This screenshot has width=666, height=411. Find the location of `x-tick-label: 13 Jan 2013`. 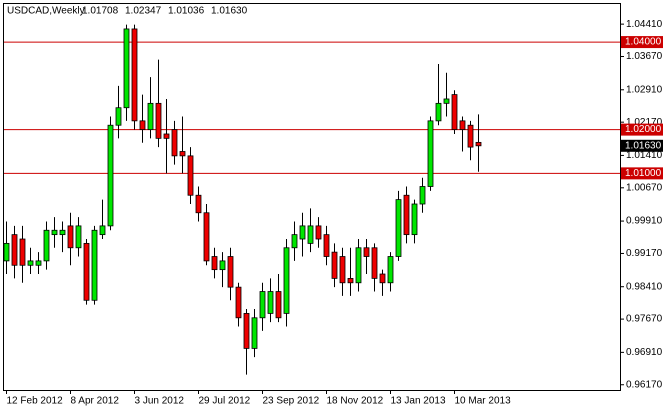

x-tick-label: 13 Jan 2013 is located at coordinates (418, 401).